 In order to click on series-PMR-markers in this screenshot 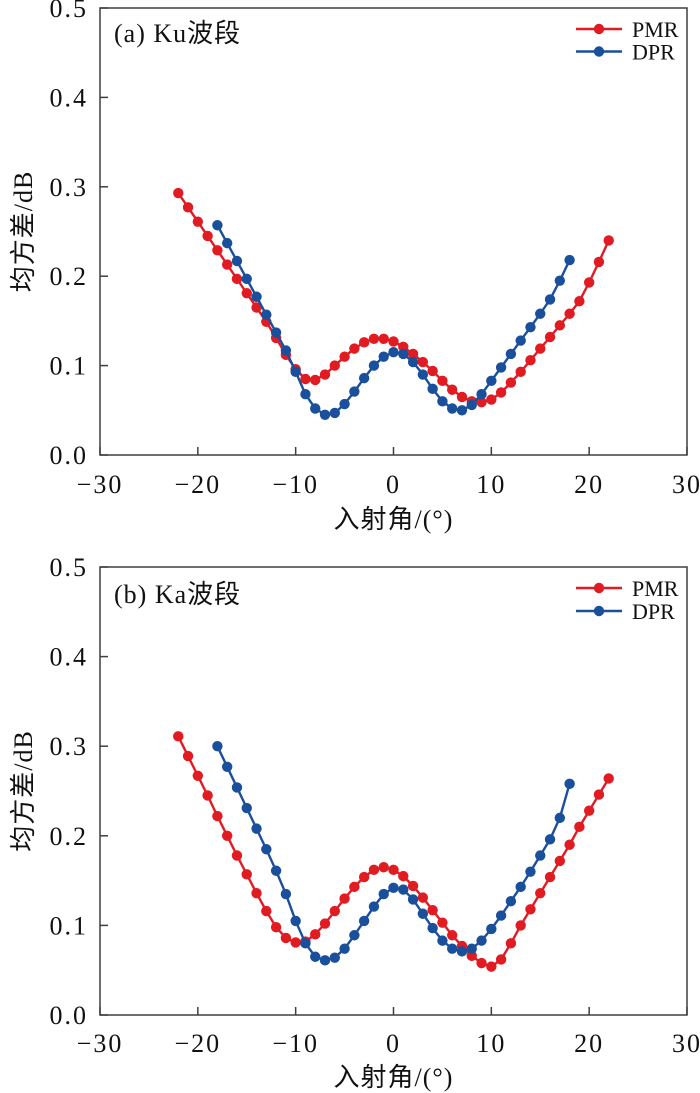, I will do `click(393, 297)`.